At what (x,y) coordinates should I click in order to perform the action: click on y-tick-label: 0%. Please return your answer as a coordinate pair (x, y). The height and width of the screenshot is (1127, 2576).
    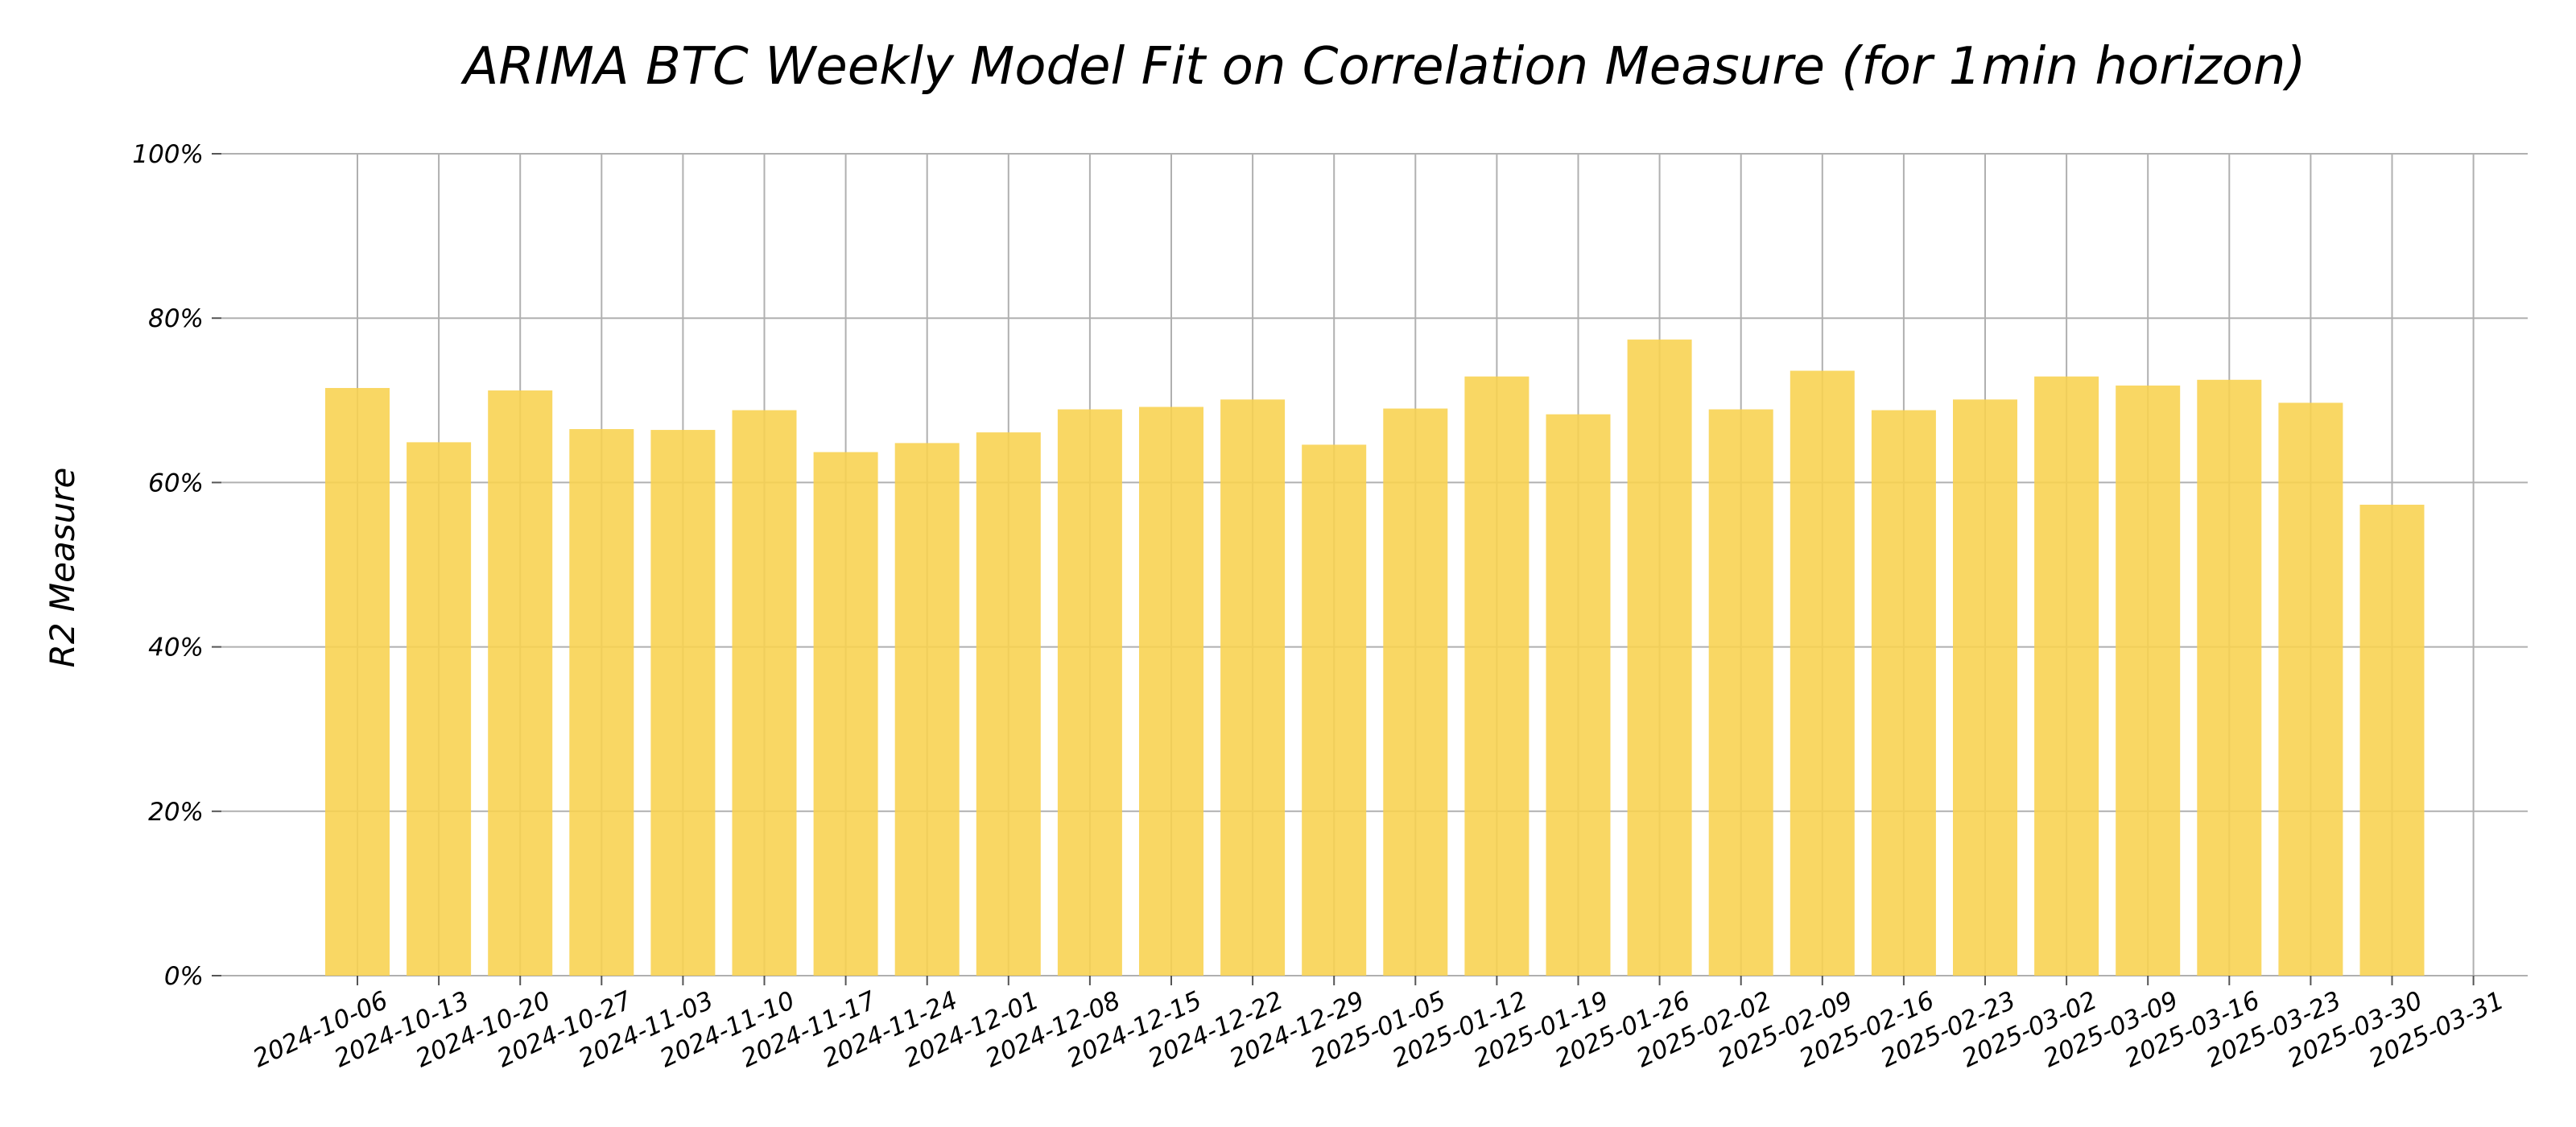
    Looking at the image, I should click on (184, 976).